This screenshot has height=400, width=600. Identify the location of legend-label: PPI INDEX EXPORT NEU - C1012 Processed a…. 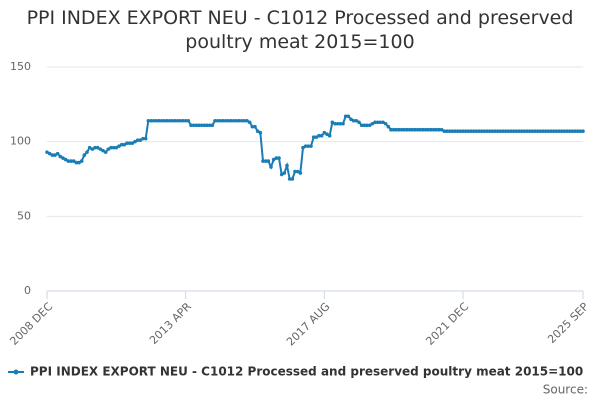
(306, 372).